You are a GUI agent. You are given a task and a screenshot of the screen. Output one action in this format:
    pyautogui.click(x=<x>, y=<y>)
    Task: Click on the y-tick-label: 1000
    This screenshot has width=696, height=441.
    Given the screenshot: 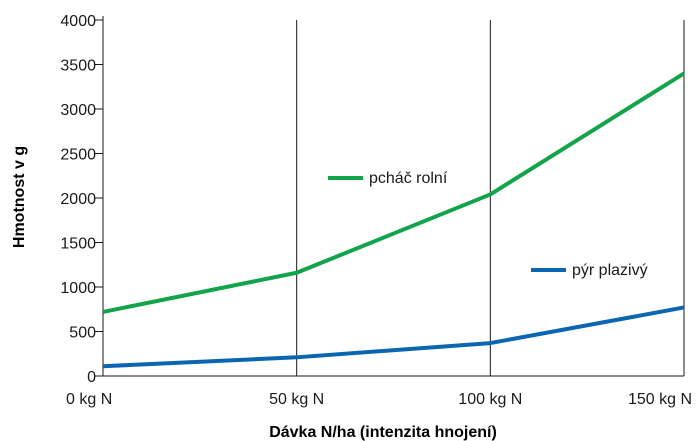 What is the action you would take?
    pyautogui.click(x=78, y=288)
    